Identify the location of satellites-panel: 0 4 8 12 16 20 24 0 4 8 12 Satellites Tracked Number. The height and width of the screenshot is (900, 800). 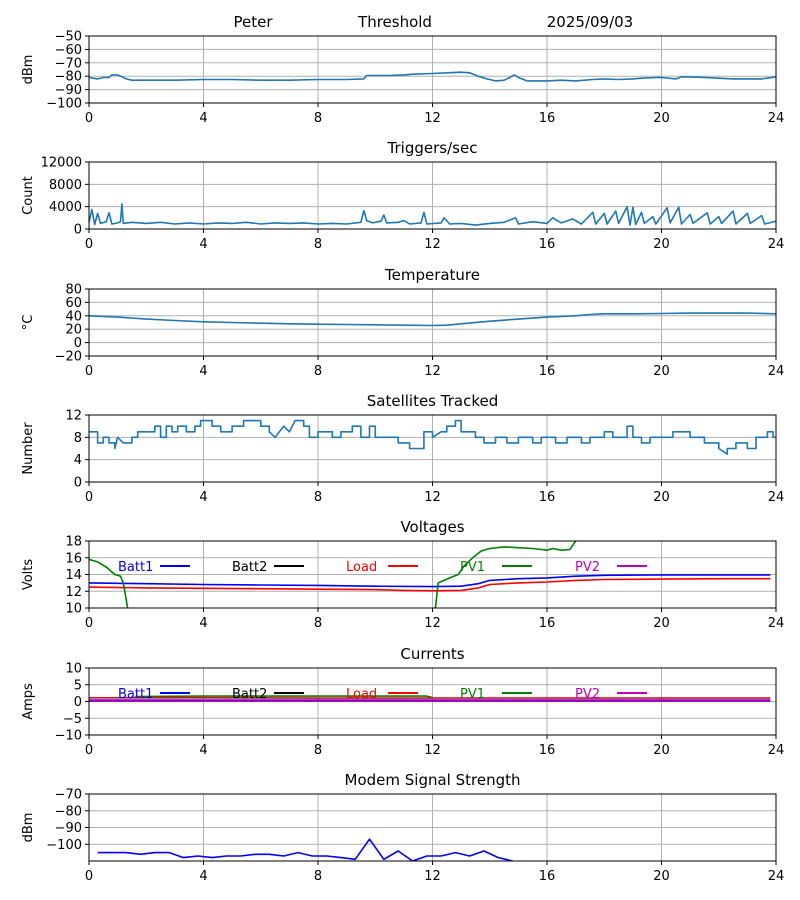
(402, 448).